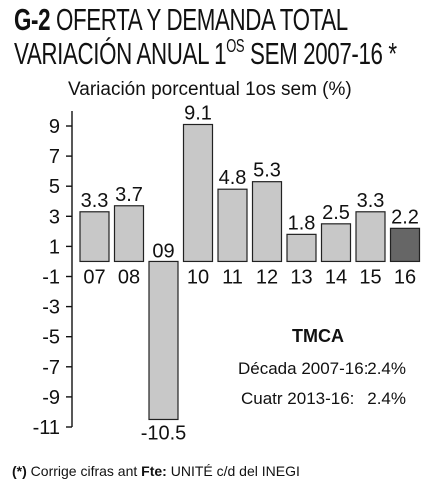 This screenshot has width=446, height=500. Describe the element at coordinates (386, 398) in the screenshot. I see `tmca-row2-value: 2.4%` at that location.